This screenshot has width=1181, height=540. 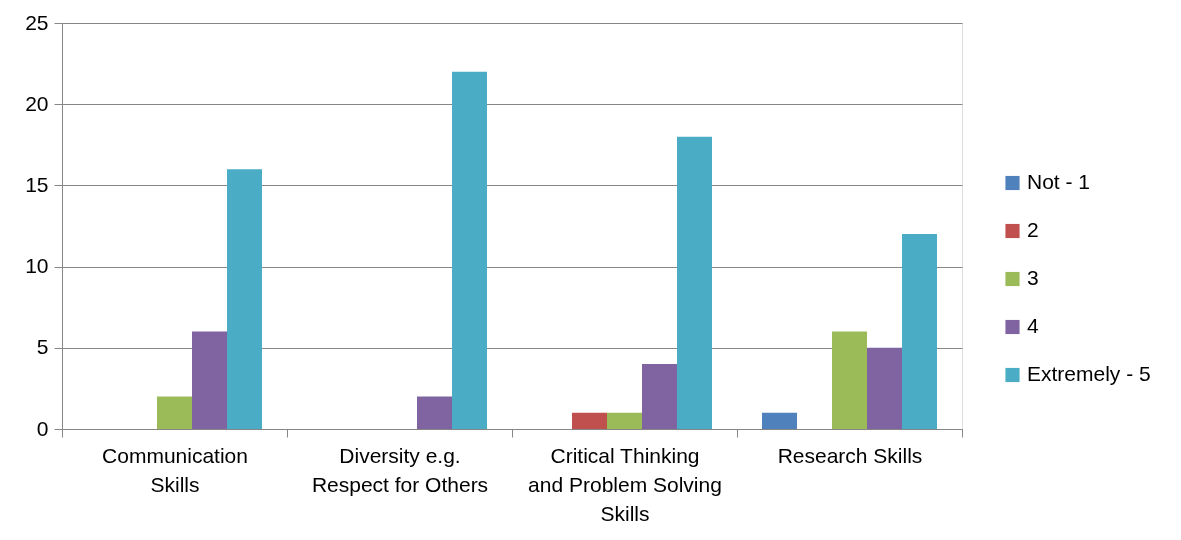 What do you see at coordinates (37, 266) in the screenshot?
I see `y-tick-label: 10` at bounding box center [37, 266].